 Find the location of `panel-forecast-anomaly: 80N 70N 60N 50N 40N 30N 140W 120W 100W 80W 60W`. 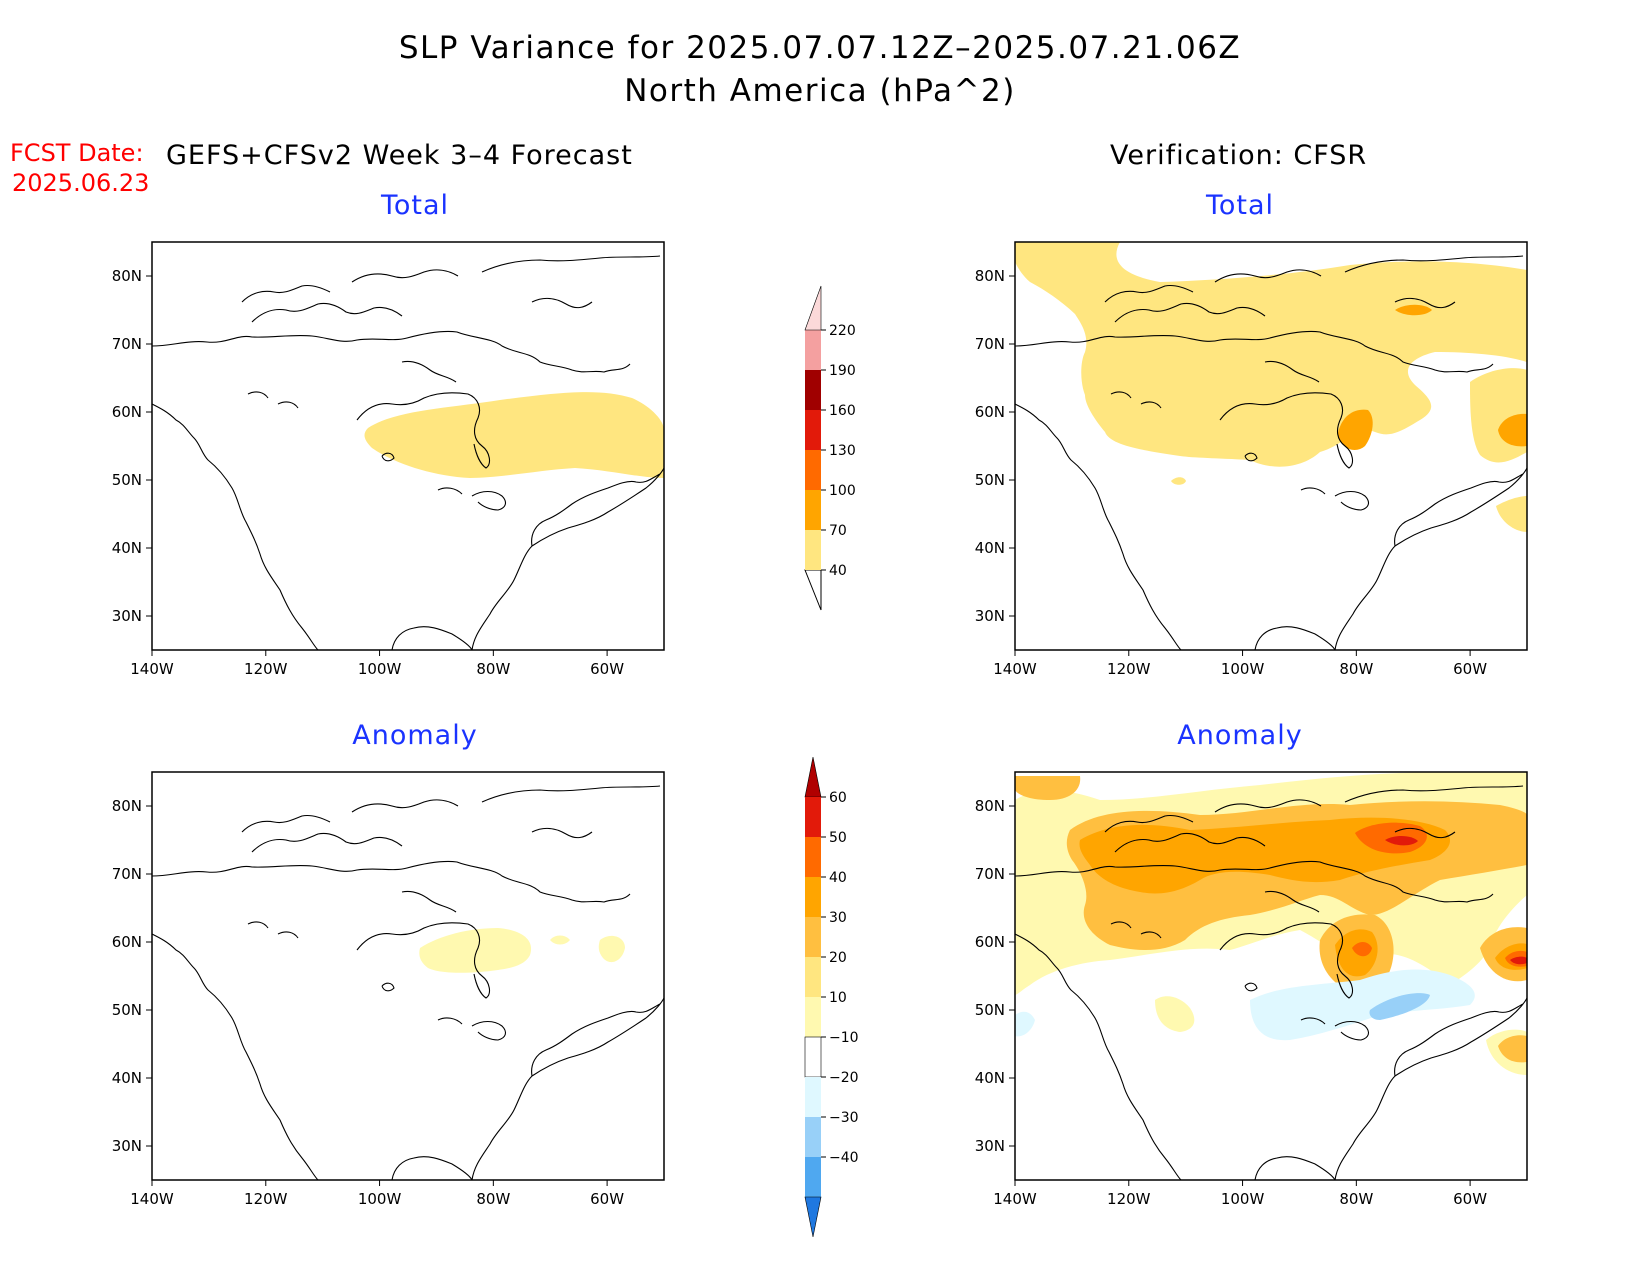

panel-forecast-anomaly: 80N 70N 60N 50N 40N 30N 140W 120W 100W 80W 60W is located at coordinates (388, 989).